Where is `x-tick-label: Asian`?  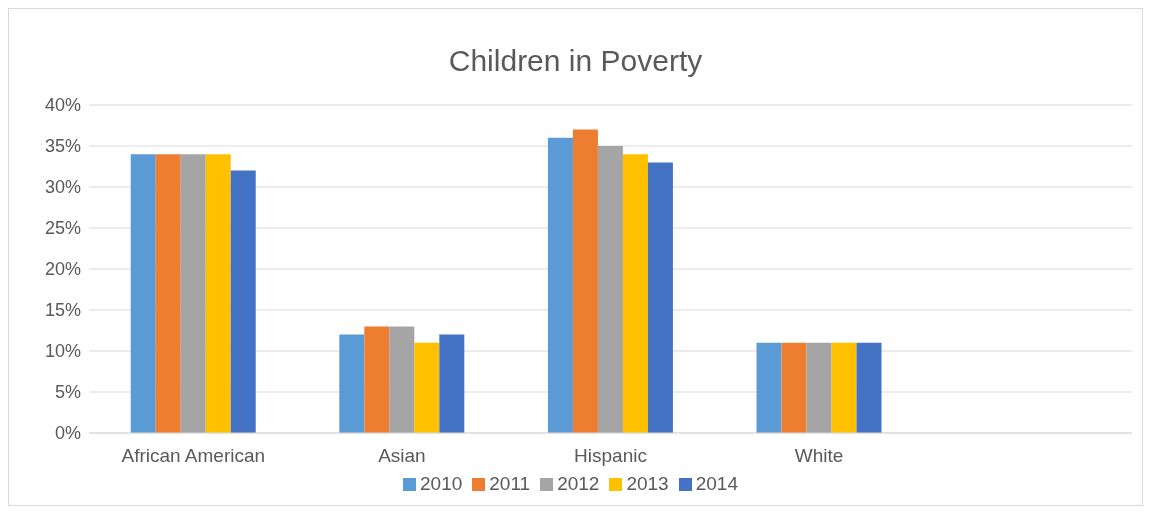 x-tick-label: Asian is located at coordinates (402, 456).